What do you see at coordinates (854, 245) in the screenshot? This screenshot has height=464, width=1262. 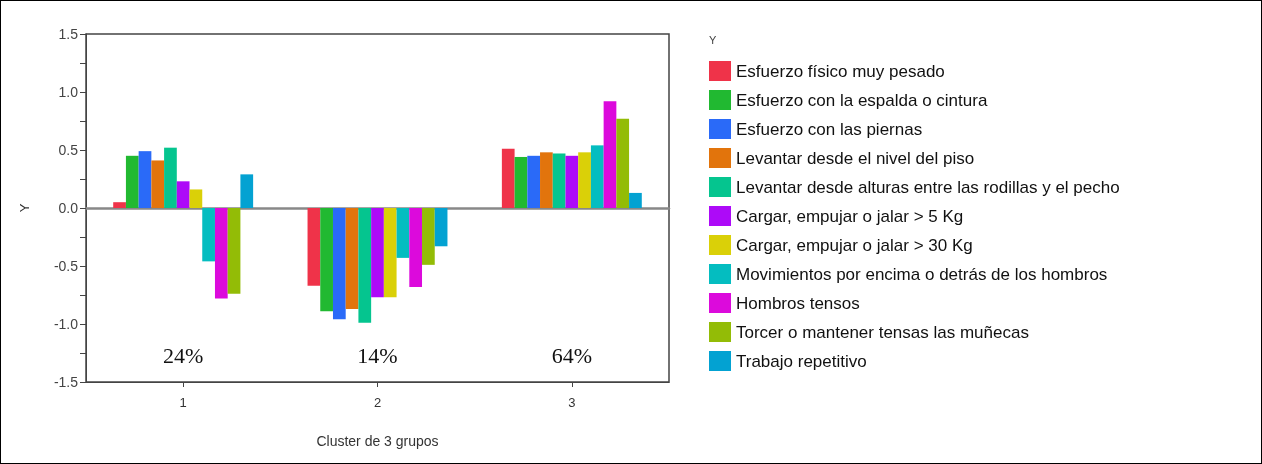 I see `legend-label: Cargar, empujar o jalar > 30 Kg` at bounding box center [854, 245].